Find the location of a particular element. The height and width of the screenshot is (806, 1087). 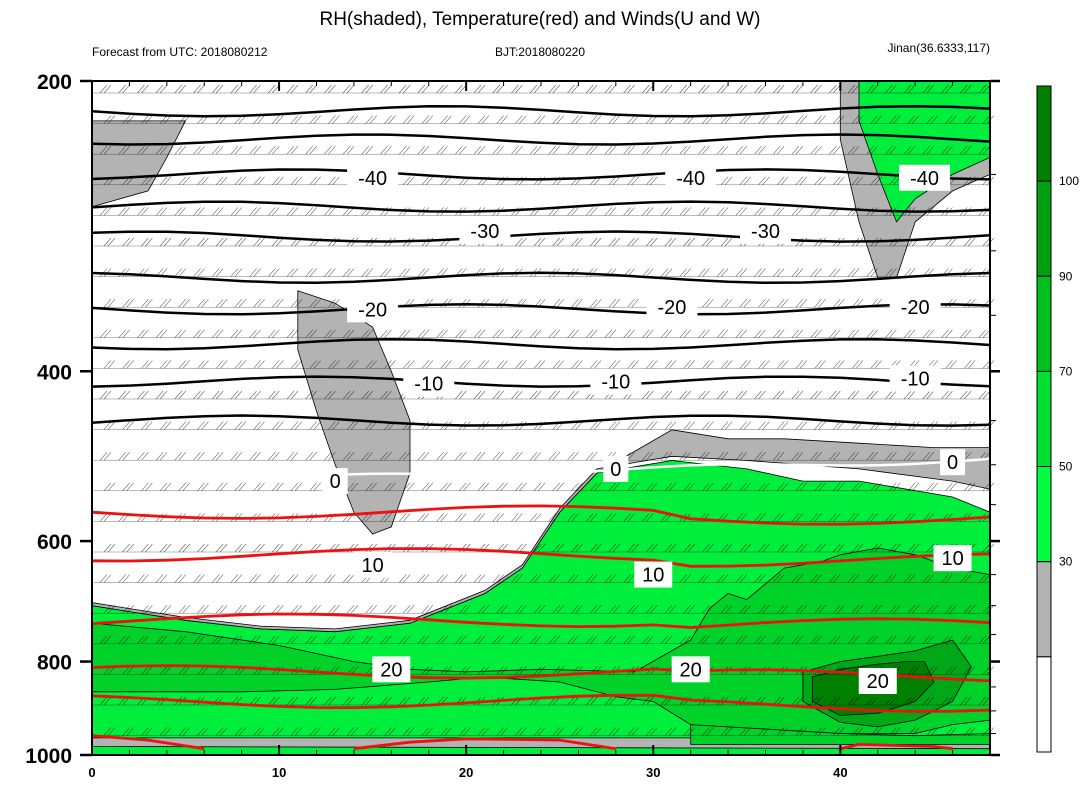

y-tick-label-2: 600 is located at coordinates (54, 542).